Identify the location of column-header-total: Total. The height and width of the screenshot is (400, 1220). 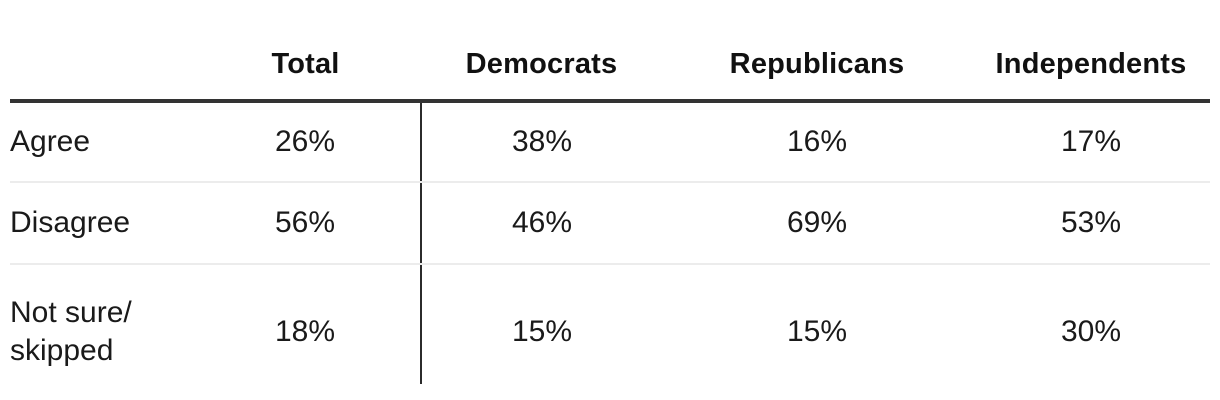
(305, 66).